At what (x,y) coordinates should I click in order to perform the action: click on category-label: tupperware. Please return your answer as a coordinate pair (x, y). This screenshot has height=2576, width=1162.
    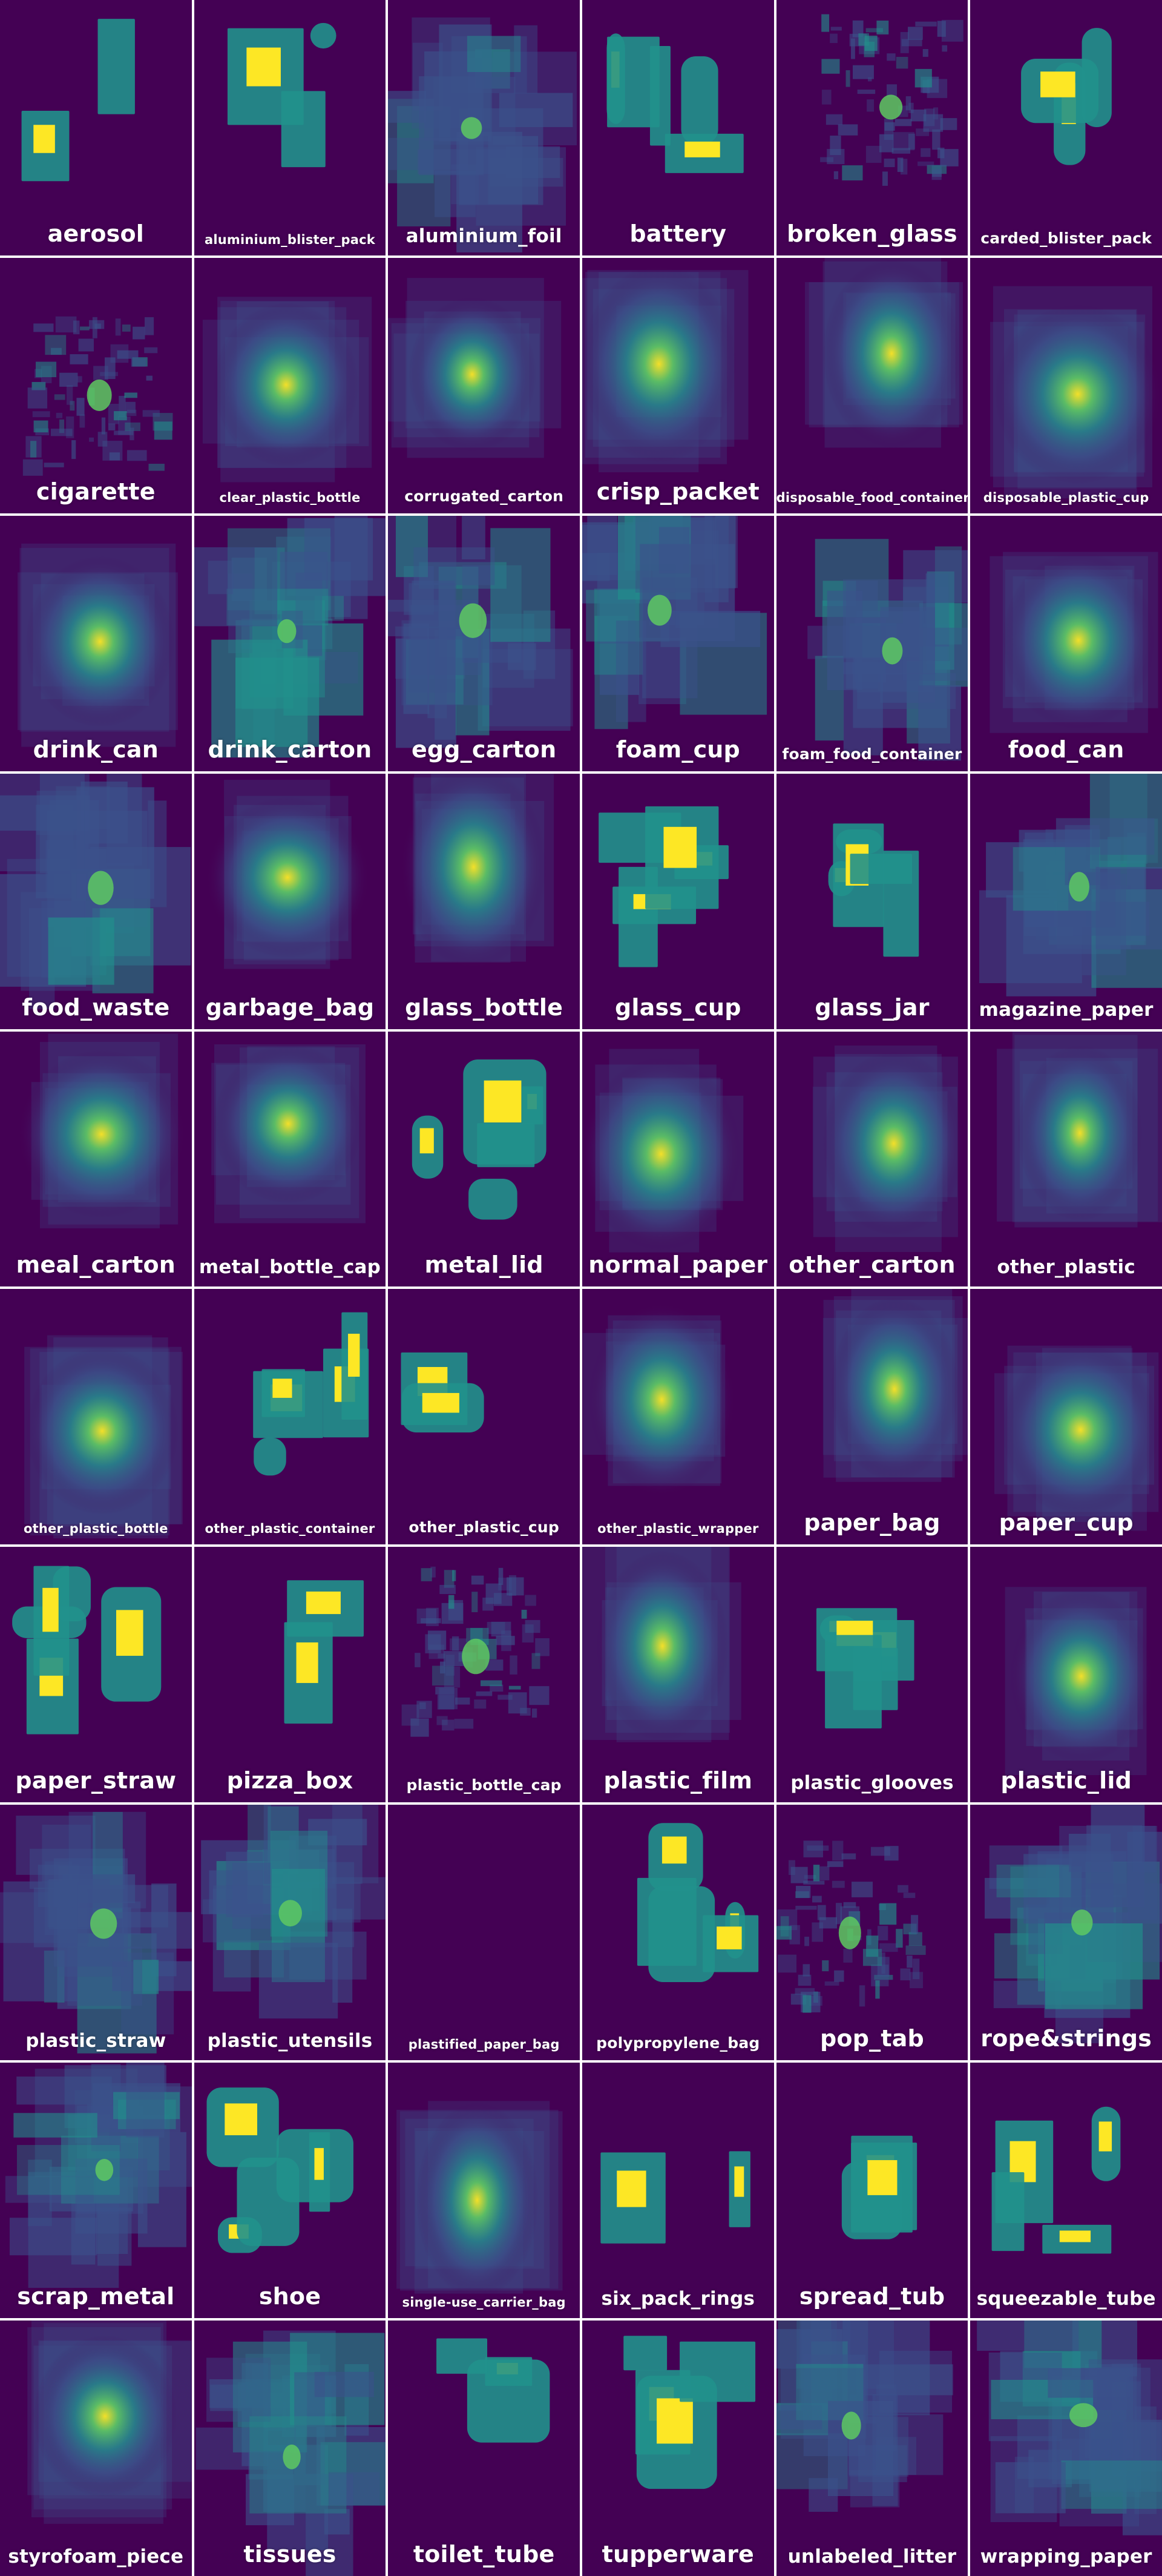
    Looking at the image, I should click on (678, 2554).